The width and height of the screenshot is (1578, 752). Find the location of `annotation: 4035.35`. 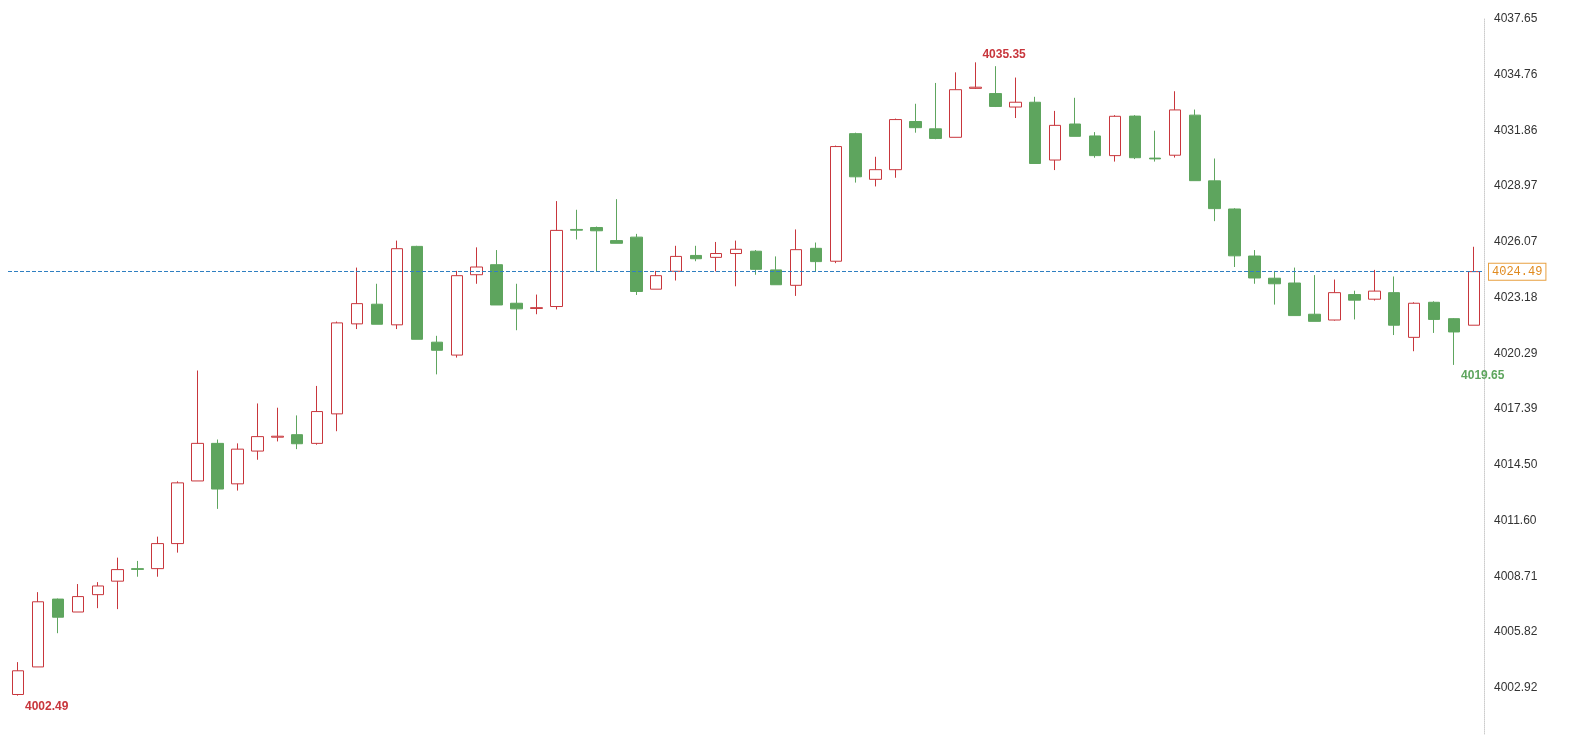

annotation: 4035.35 is located at coordinates (1004, 54).